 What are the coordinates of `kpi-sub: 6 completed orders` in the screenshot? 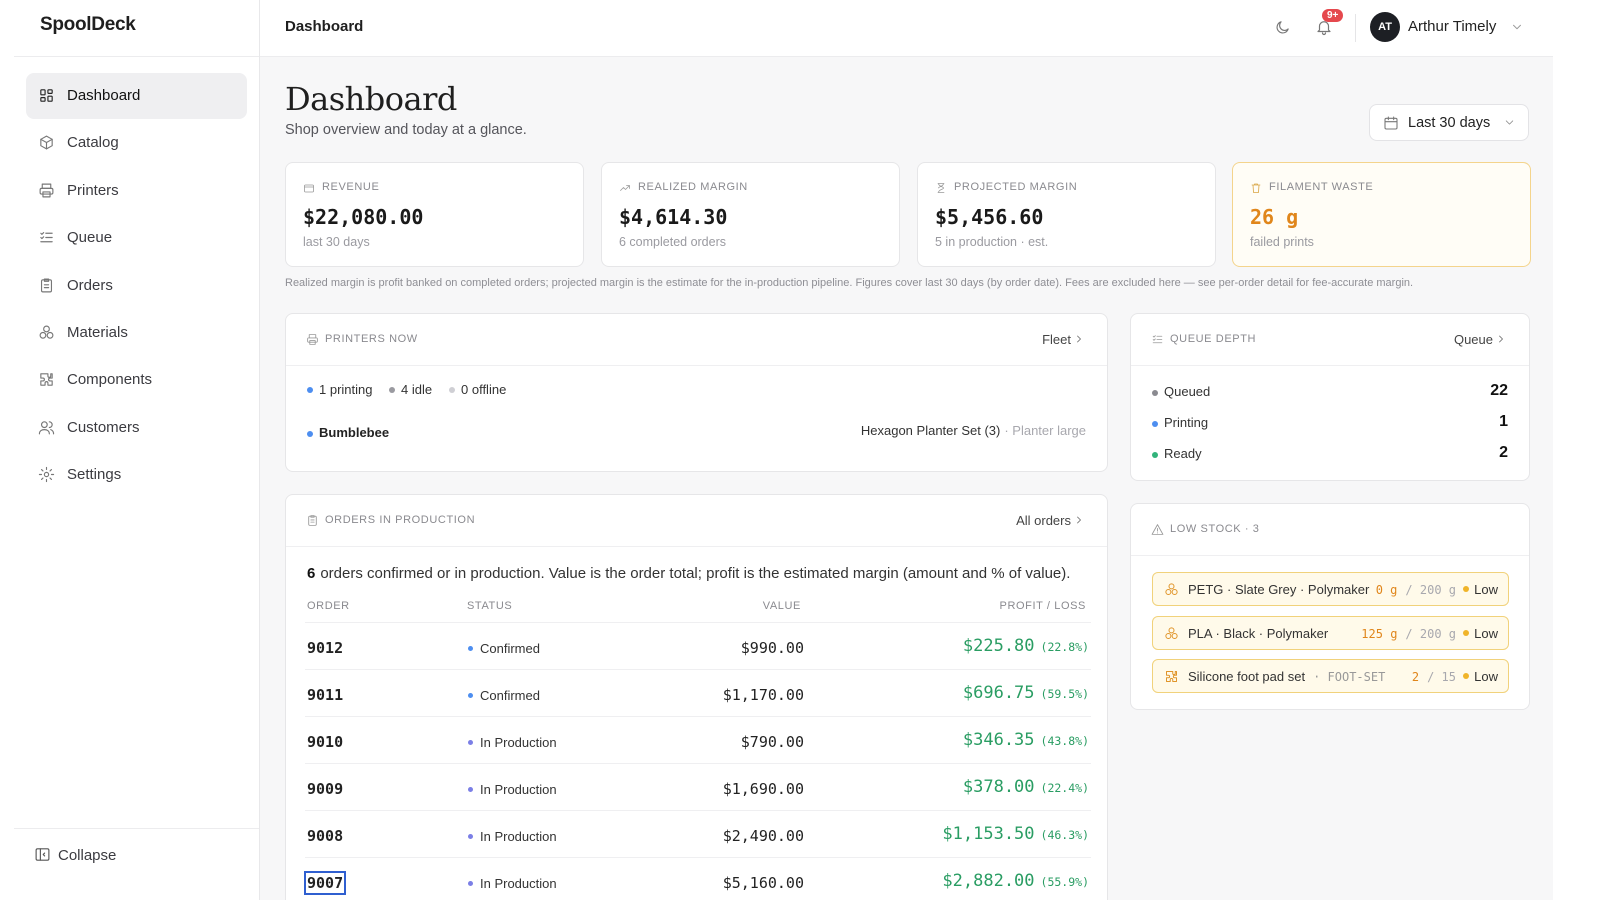 It's located at (673, 242).